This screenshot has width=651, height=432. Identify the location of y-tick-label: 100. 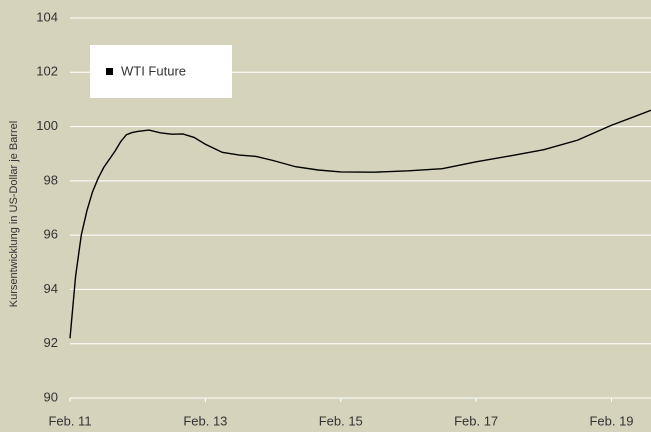
(47, 125).